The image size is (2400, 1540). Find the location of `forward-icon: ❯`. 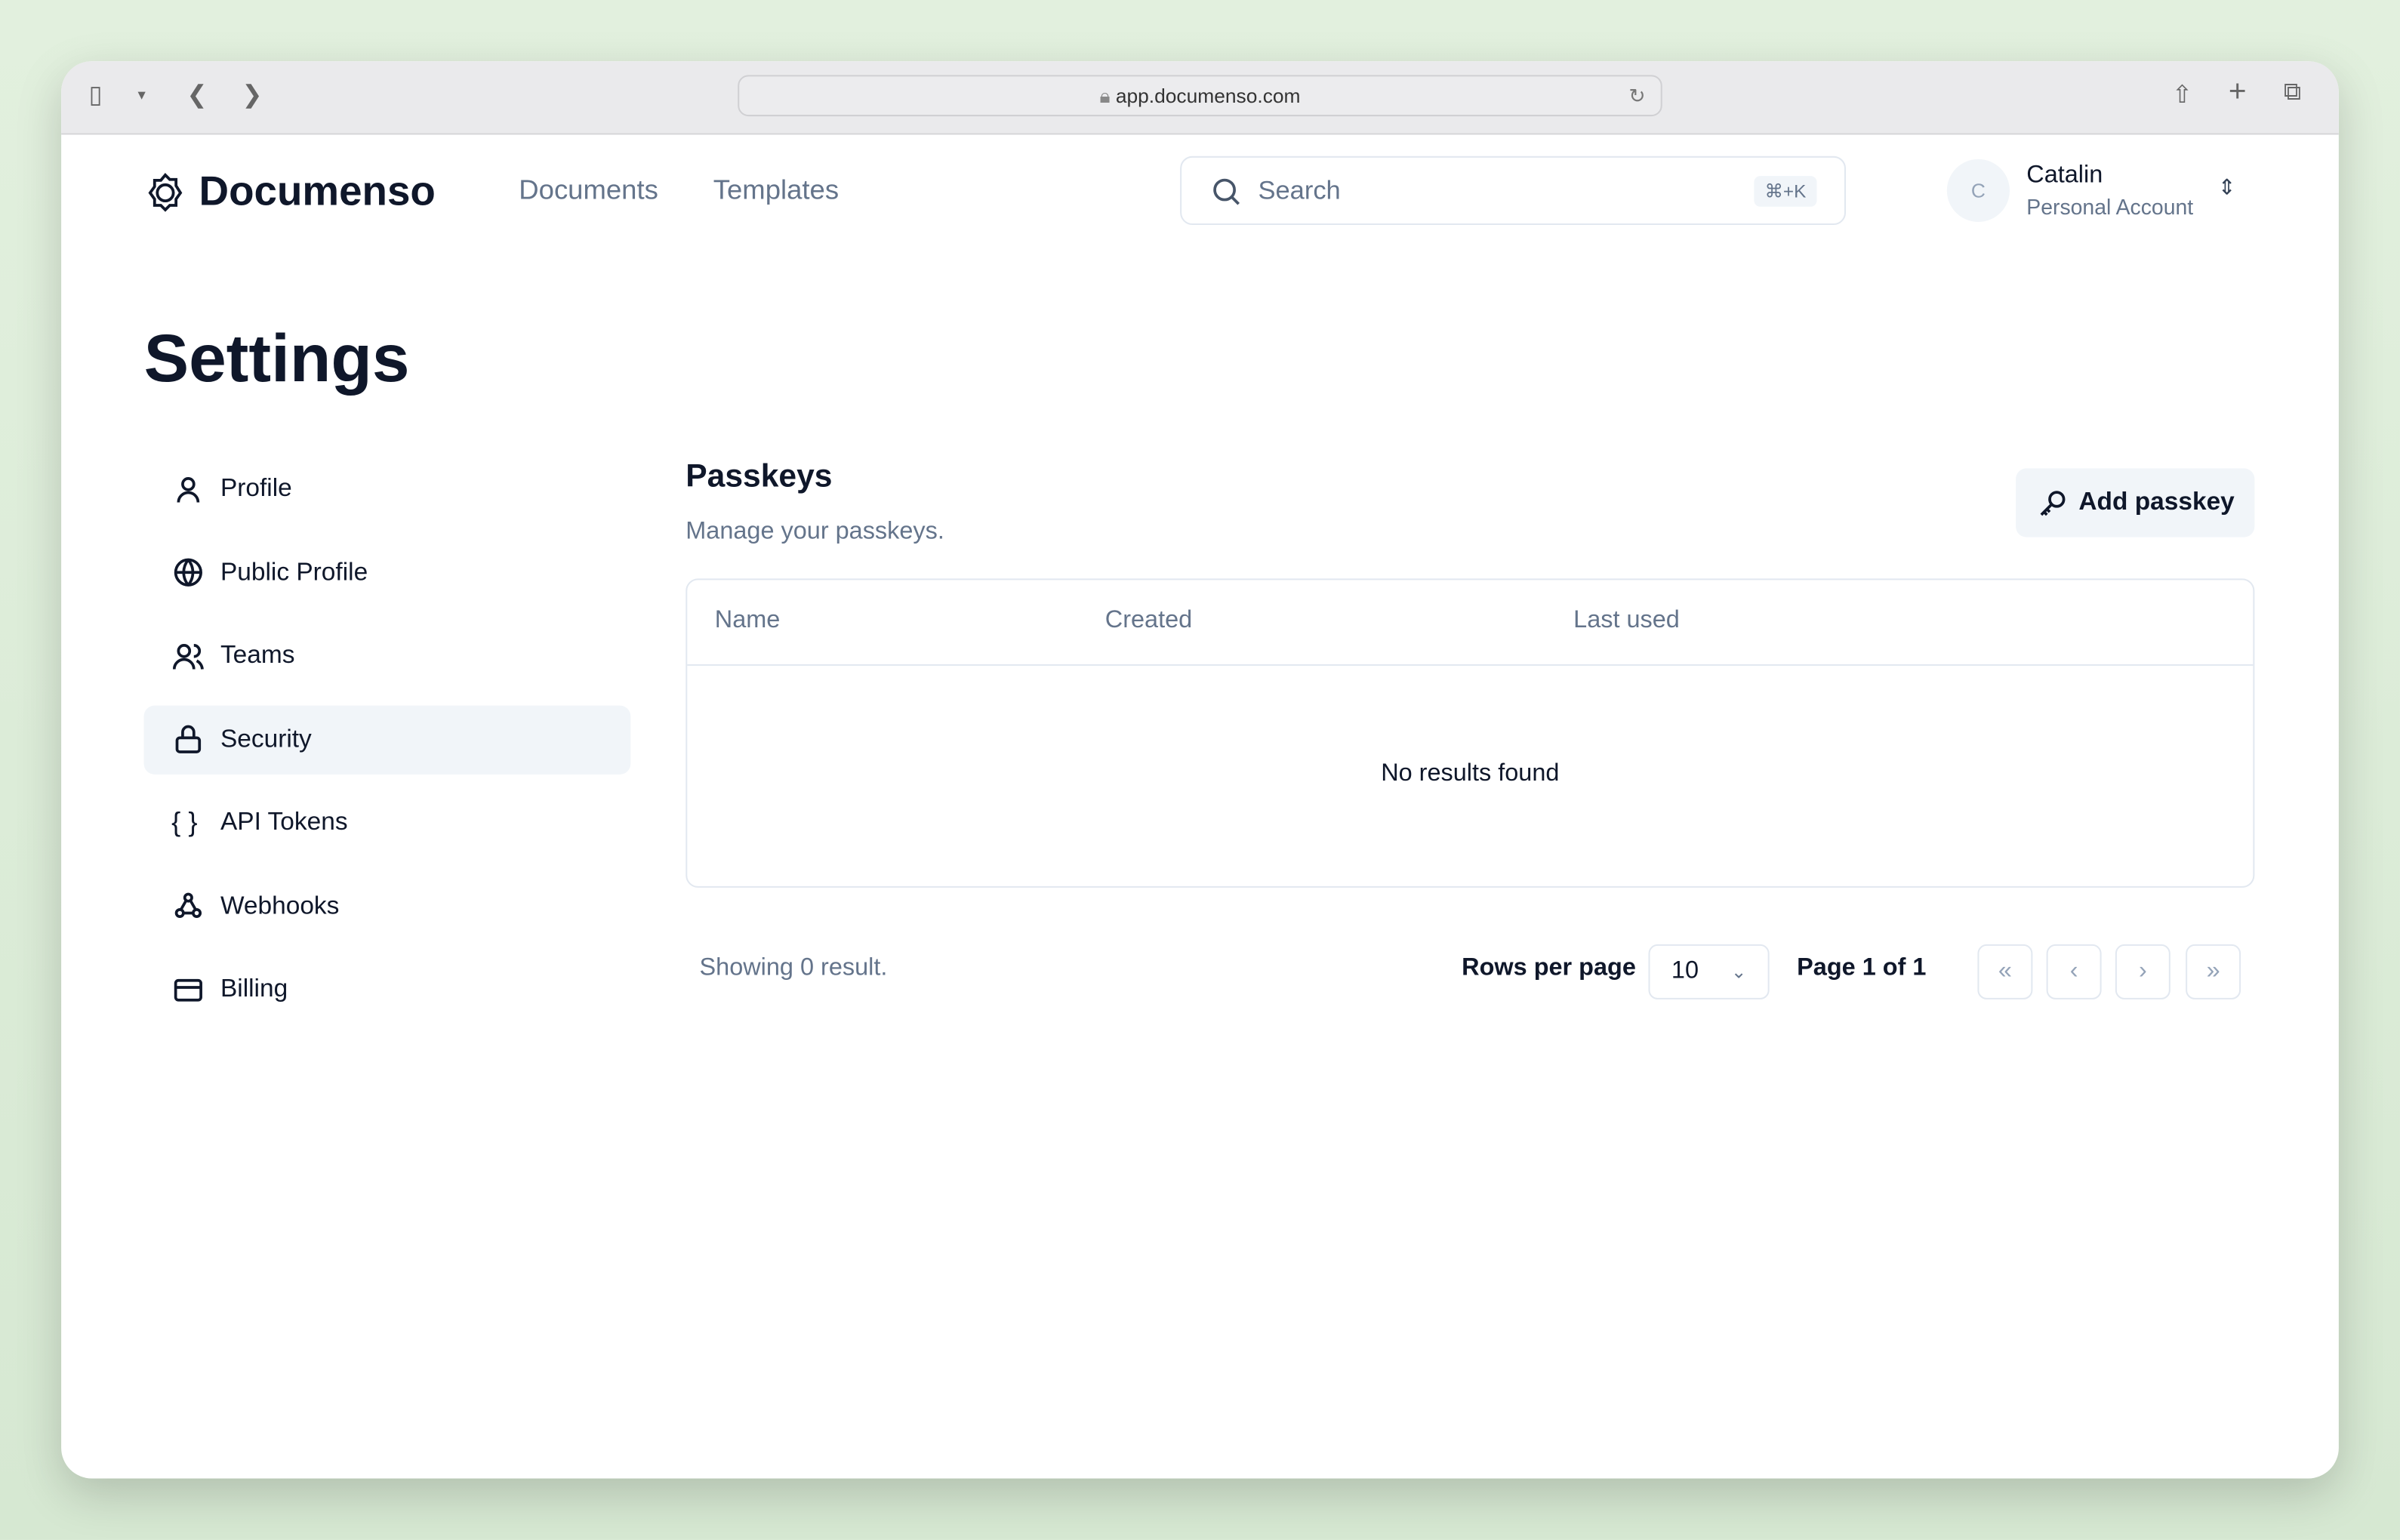

forward-icon: ❯ is located at coordinates (252, 95).